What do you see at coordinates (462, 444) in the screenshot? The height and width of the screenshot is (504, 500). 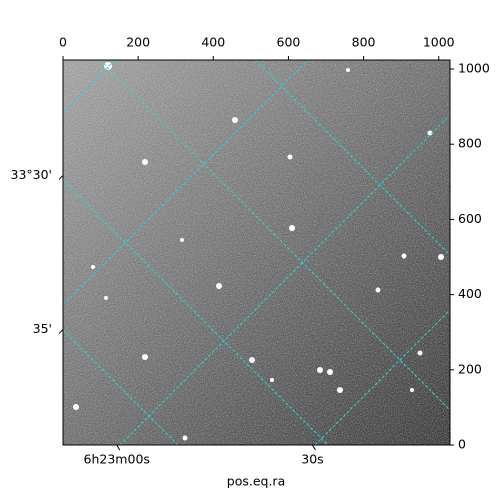 I see `right-tick-label: 0` at bounding box center [462, 444].